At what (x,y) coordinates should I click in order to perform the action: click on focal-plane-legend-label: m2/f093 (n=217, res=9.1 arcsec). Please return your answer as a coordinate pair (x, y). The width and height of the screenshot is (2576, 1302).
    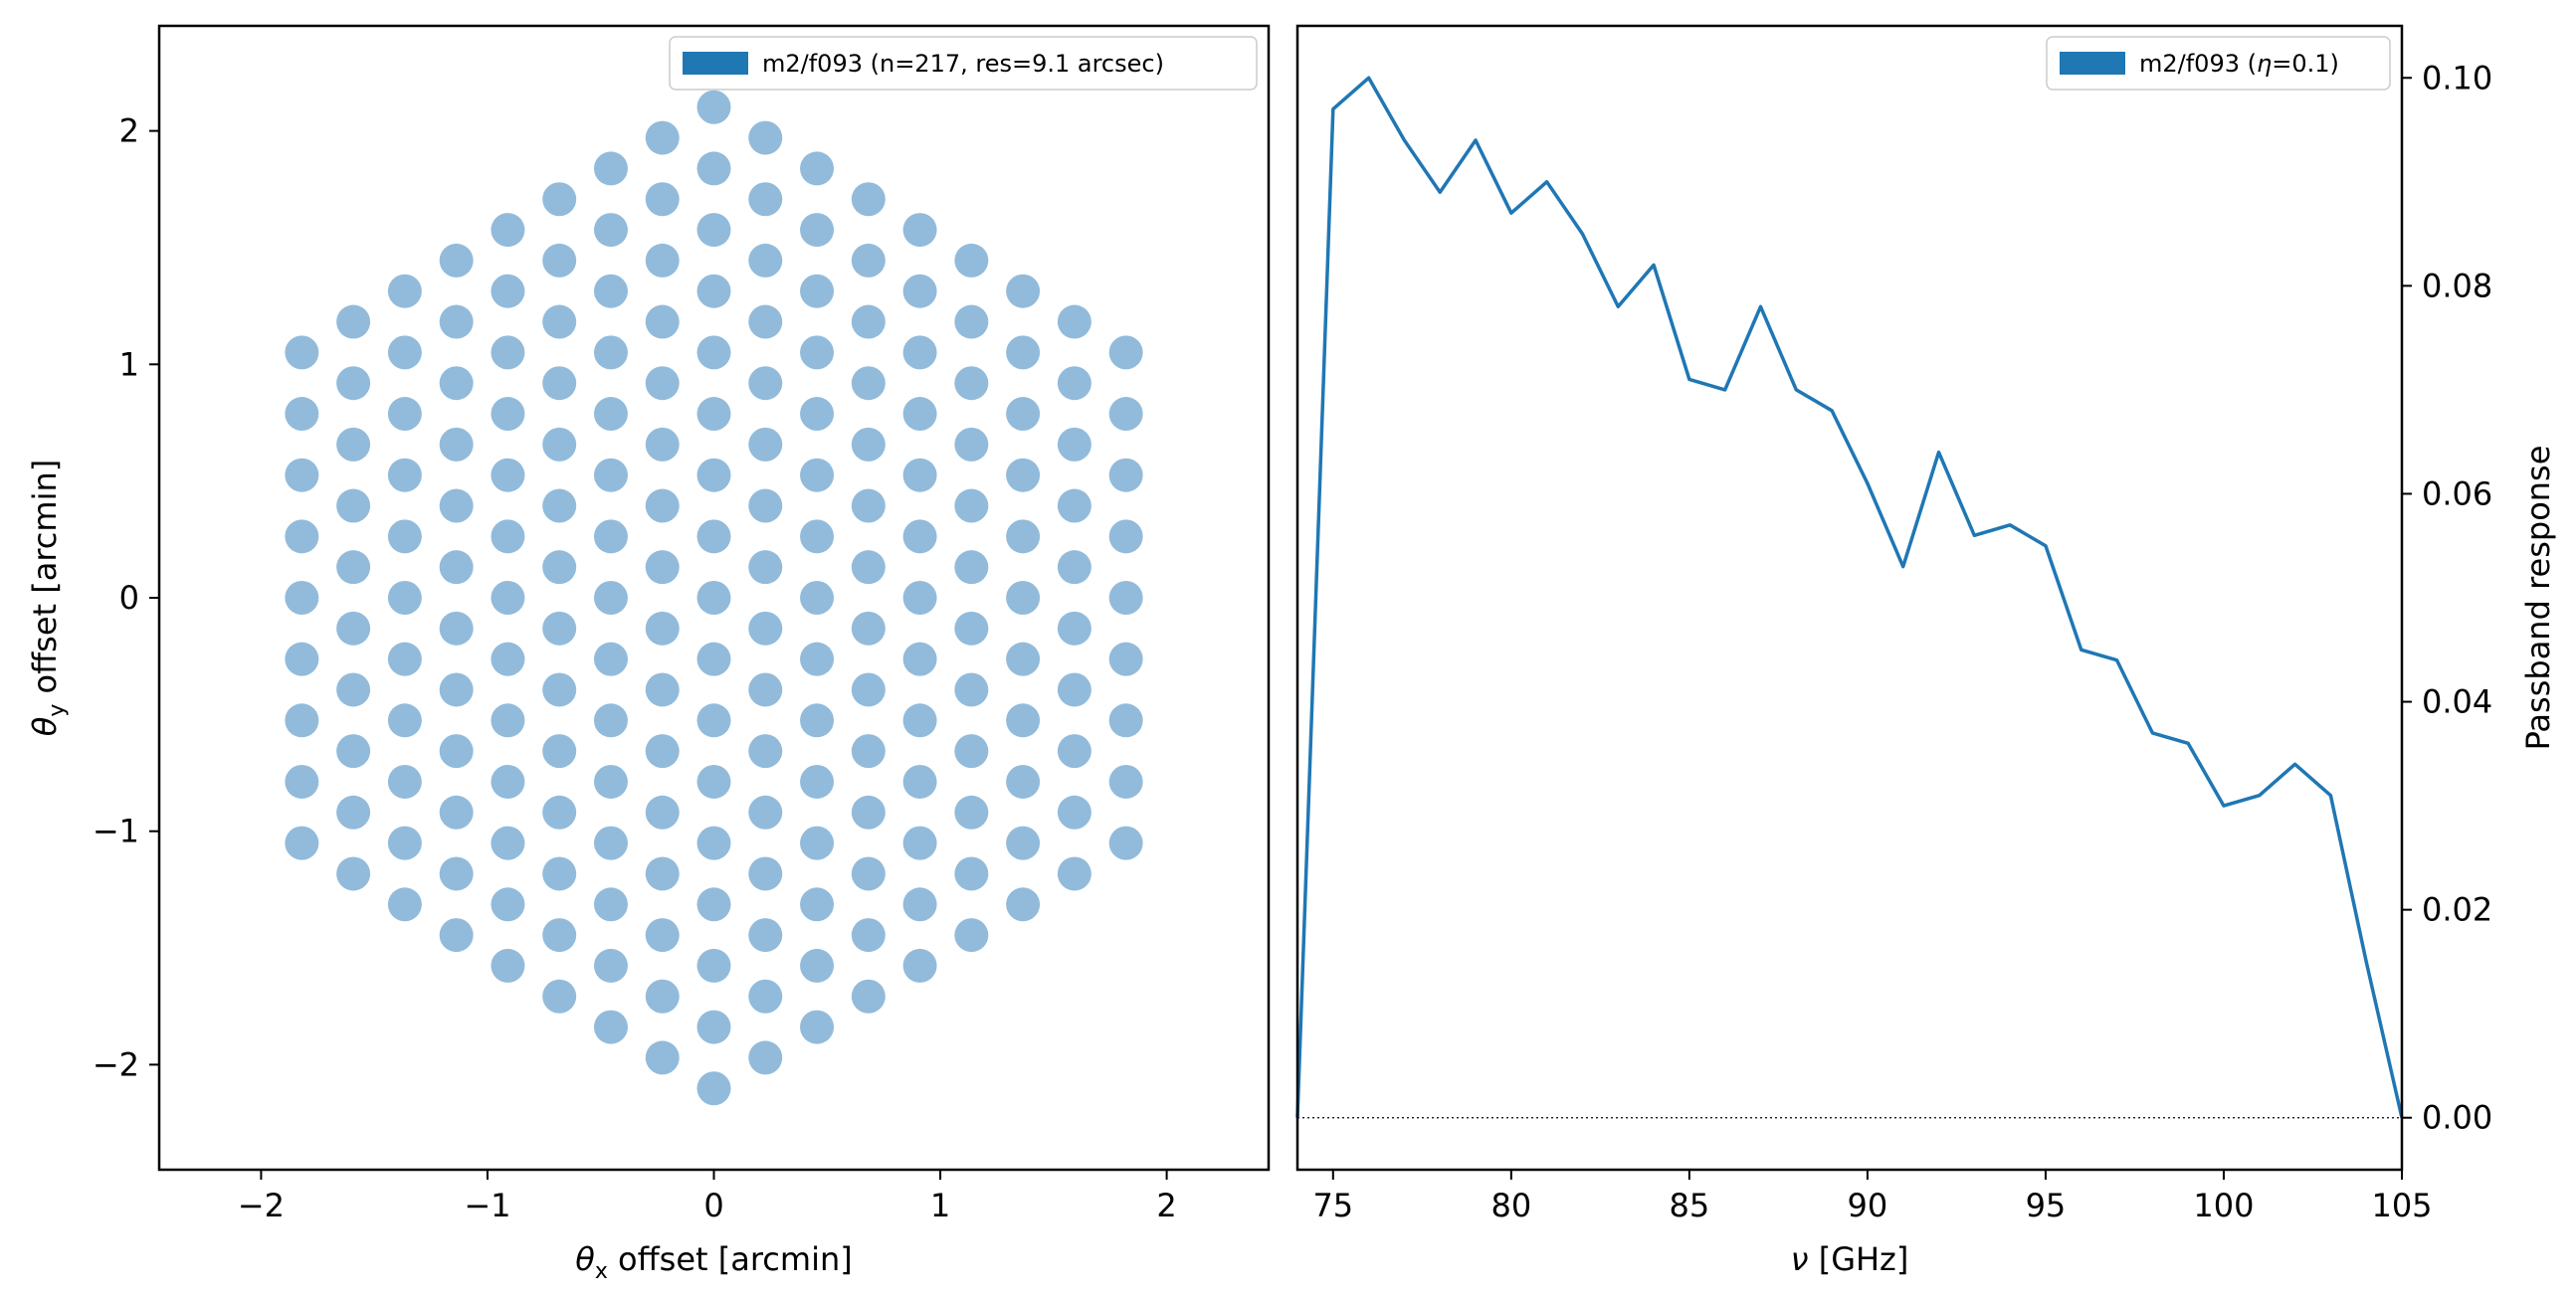
    Looking at the image, I should click on (963, 64).